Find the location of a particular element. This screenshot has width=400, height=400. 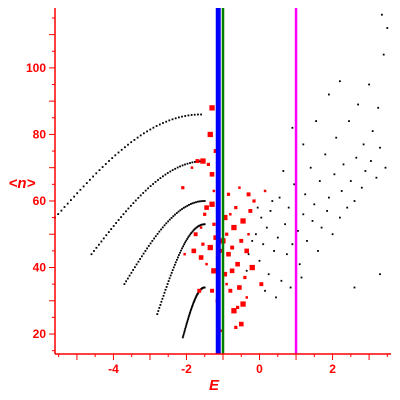

y-tick-label: 60 is located at coordinates (40, 201).